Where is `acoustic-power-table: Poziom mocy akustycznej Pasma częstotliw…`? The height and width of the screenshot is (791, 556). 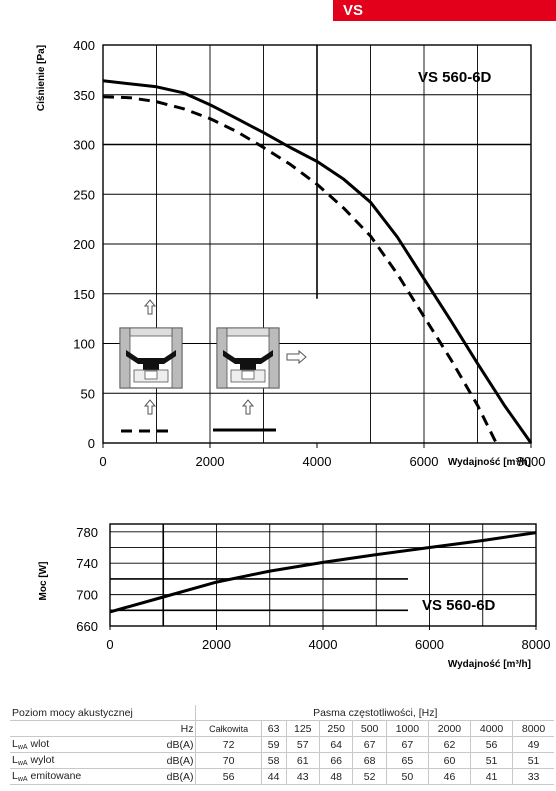 acoustic-power-table: Poziom mocy akustycznej Pasma częstotliw… is located at coordinates (282, 745).